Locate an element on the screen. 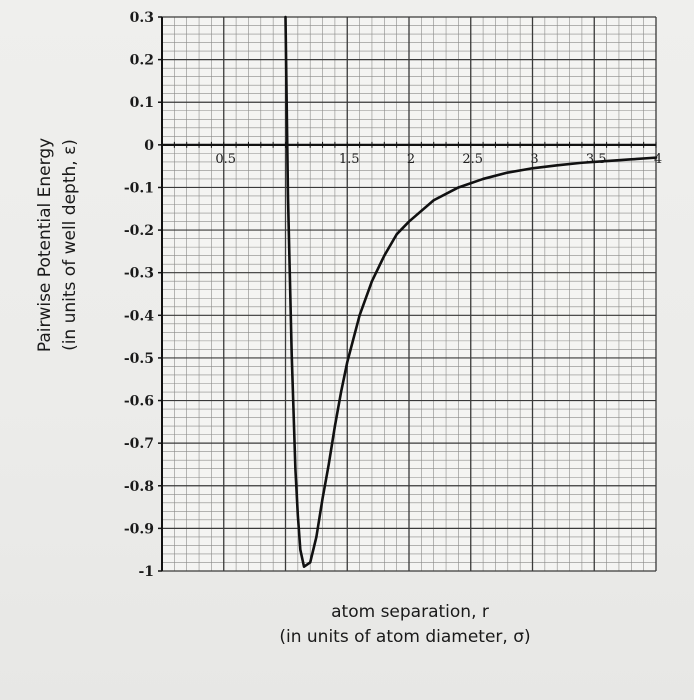 The image size is (694, 700). y-tick-label: -0.9 is located at coordinates (139, 529).